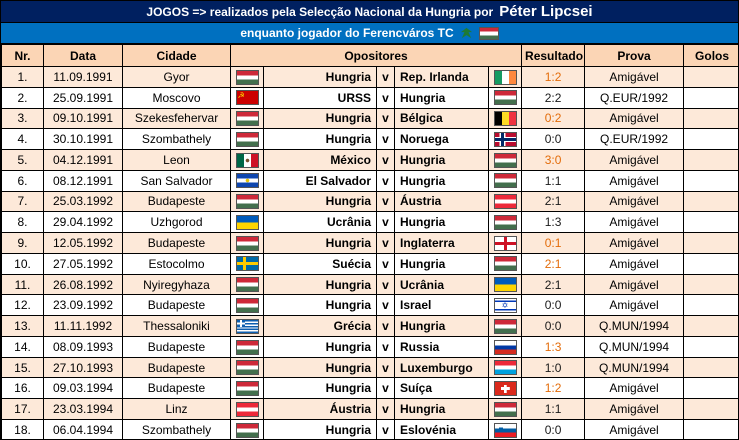  I want to click on date-cell: 26.08.1992, so click(83, 284).